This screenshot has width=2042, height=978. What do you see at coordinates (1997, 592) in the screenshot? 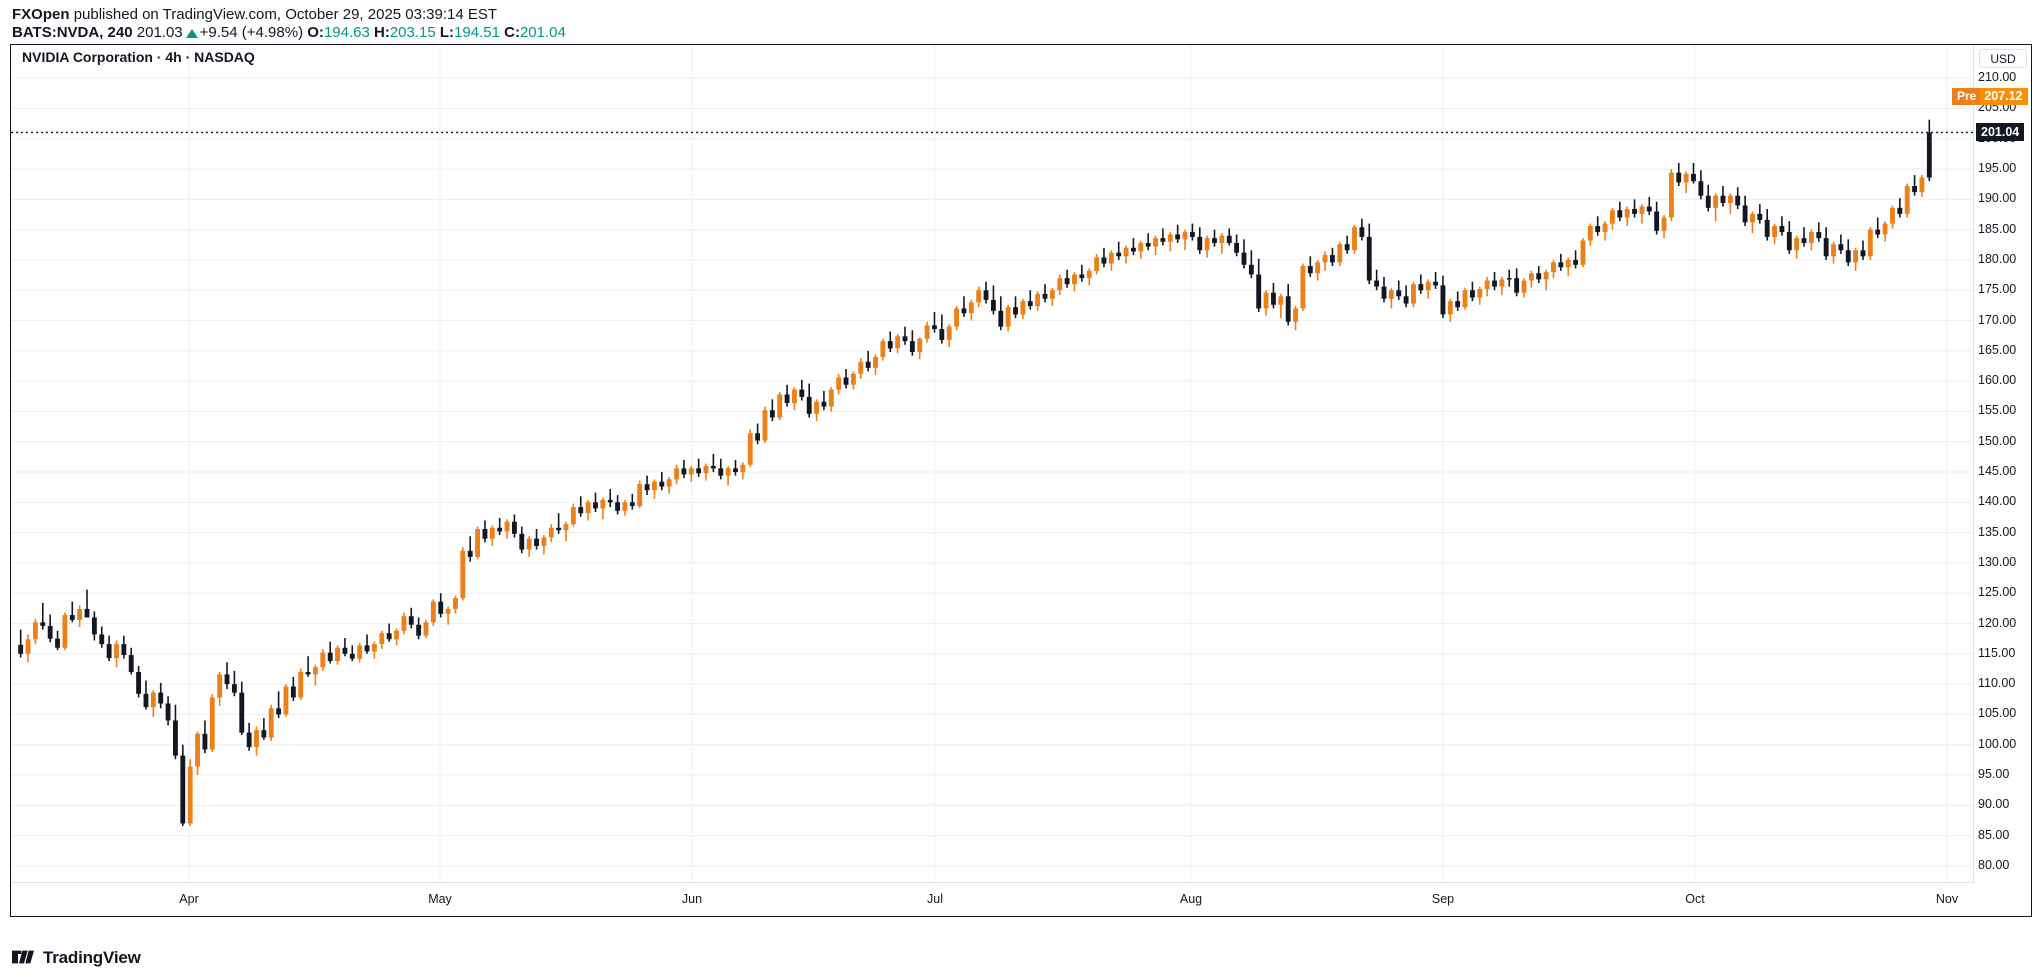
I see `price-axis-label: 125.00` at bounding box center [1997, 592].